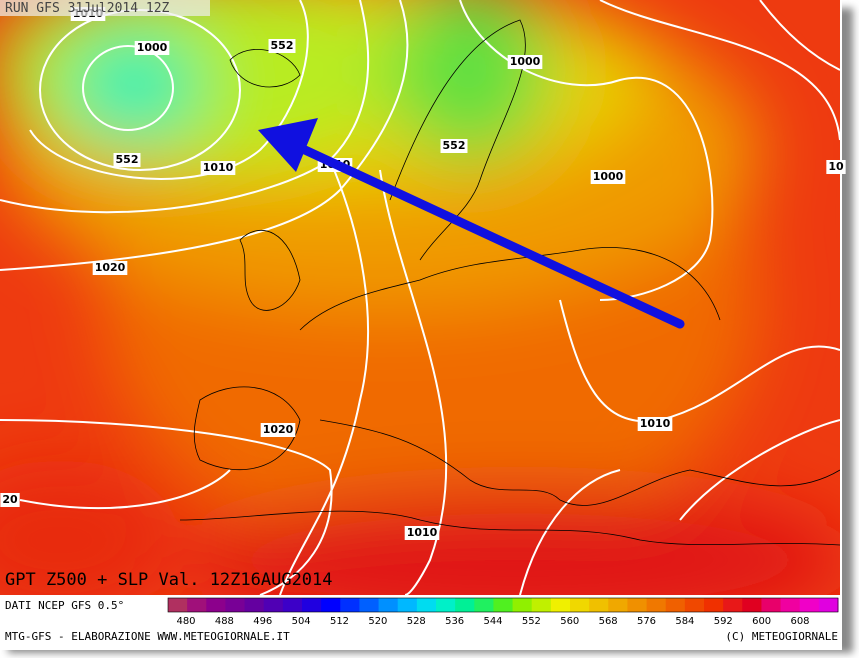 Image resolution: width=859 pixels, height=658 pixels. What do you see at coordinates (569, 621) in the screenshot?
I see `colorbar-label: 560` at bounding box center [569, 621].